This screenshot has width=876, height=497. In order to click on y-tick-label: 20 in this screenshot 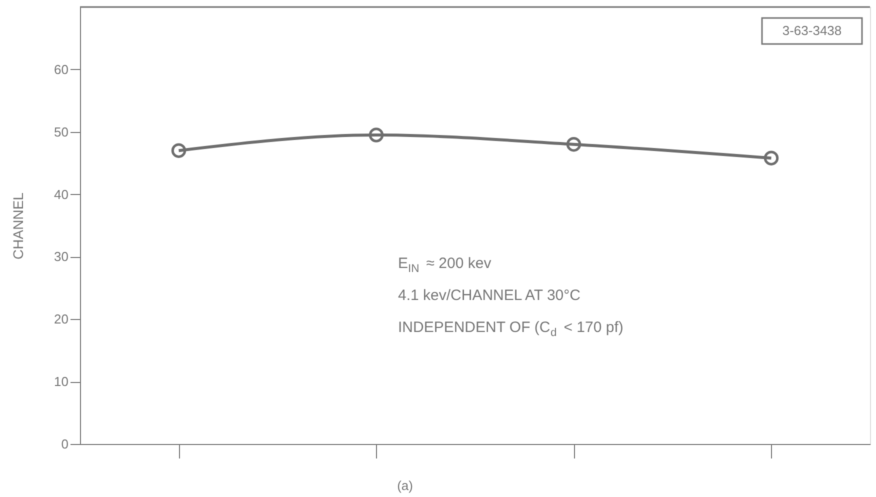, I will do `click(61, 319)`.